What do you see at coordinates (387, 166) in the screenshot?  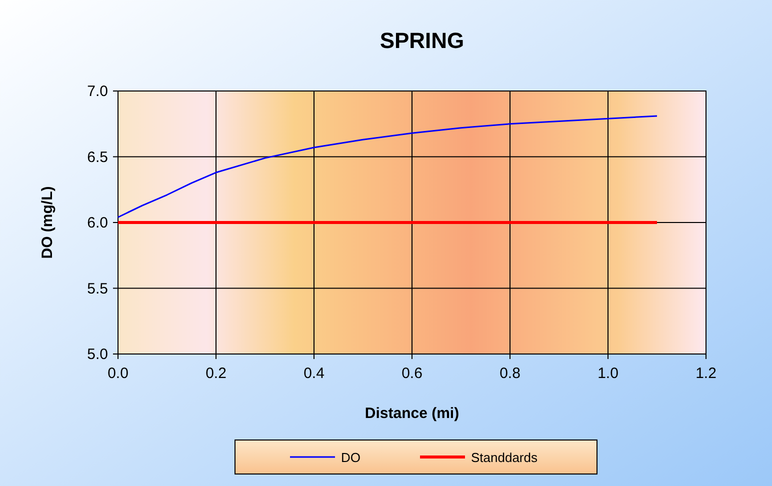 I see `line-series` at bounding box center [387, 166].